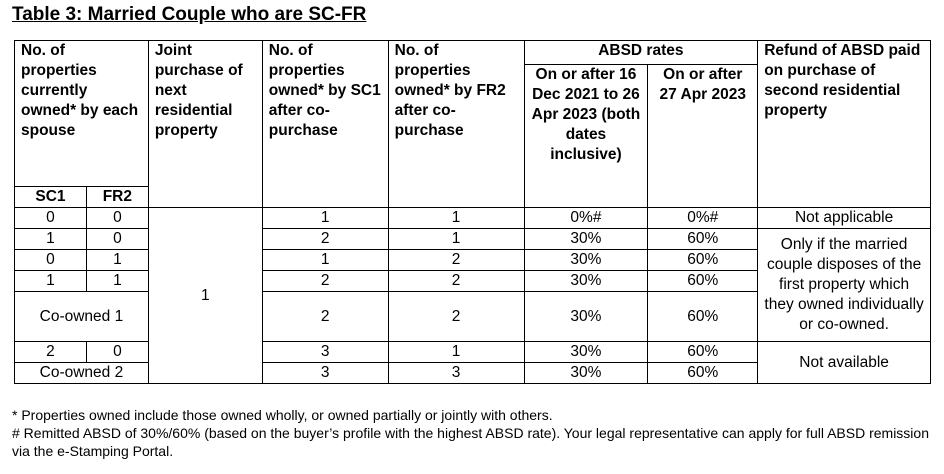 Image resolution: width=944 pixels, height=474 pixels. What do you see at coordinates (703, 136) in the screenshot?
I see `rate-header: On or after 27 Apr 2023` at bounding box center [703, 136].